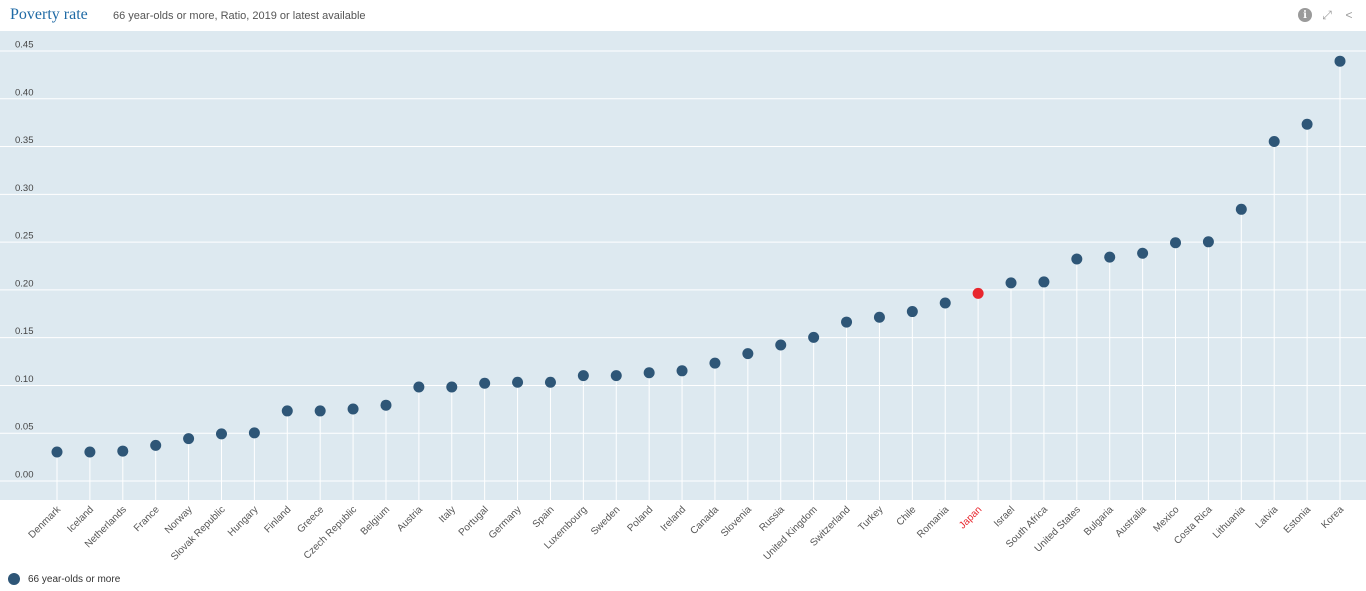  Describe the element at coordinates (447, 514) in the screenshot. I see `x-tick-label: Italy` at that location.